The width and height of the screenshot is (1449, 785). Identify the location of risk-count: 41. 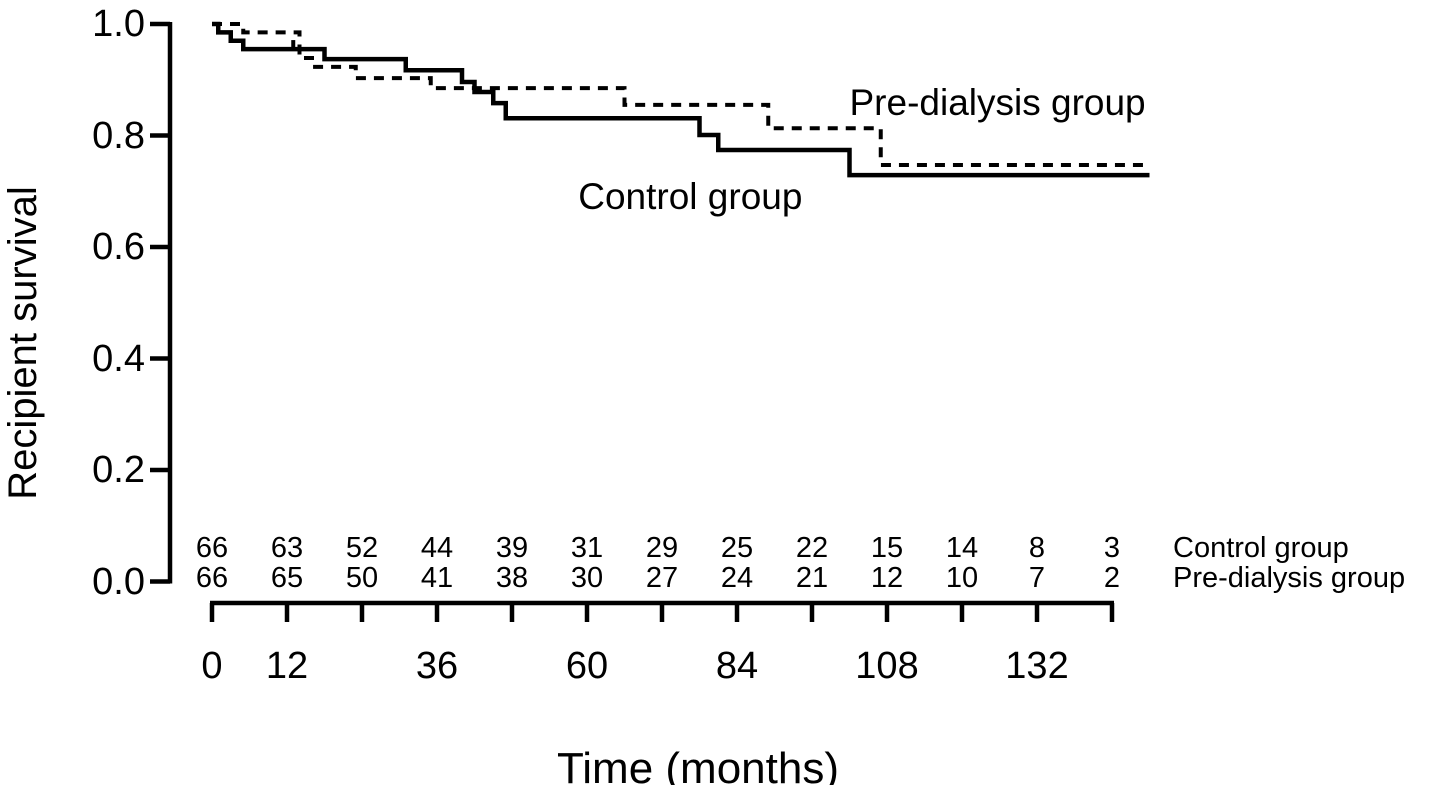
(437, 578).